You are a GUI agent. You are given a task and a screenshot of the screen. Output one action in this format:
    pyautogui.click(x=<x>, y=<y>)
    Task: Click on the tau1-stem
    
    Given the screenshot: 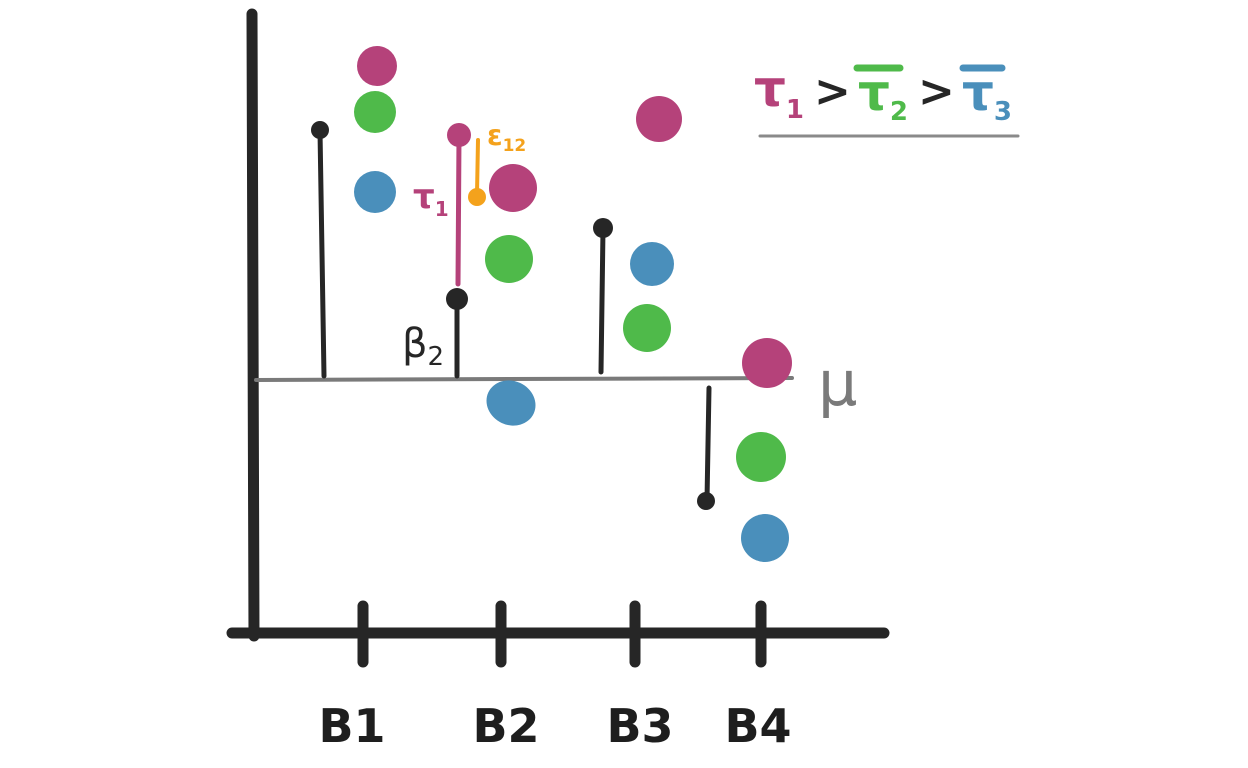 What is the action you would take?
    pyautogui.click(x=458, y=210)
    